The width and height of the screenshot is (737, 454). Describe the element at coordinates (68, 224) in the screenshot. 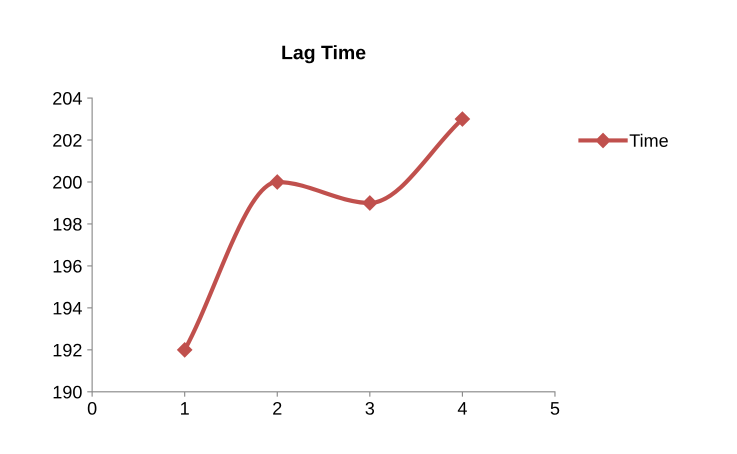

I see `y-tick-label: 198` at that location.